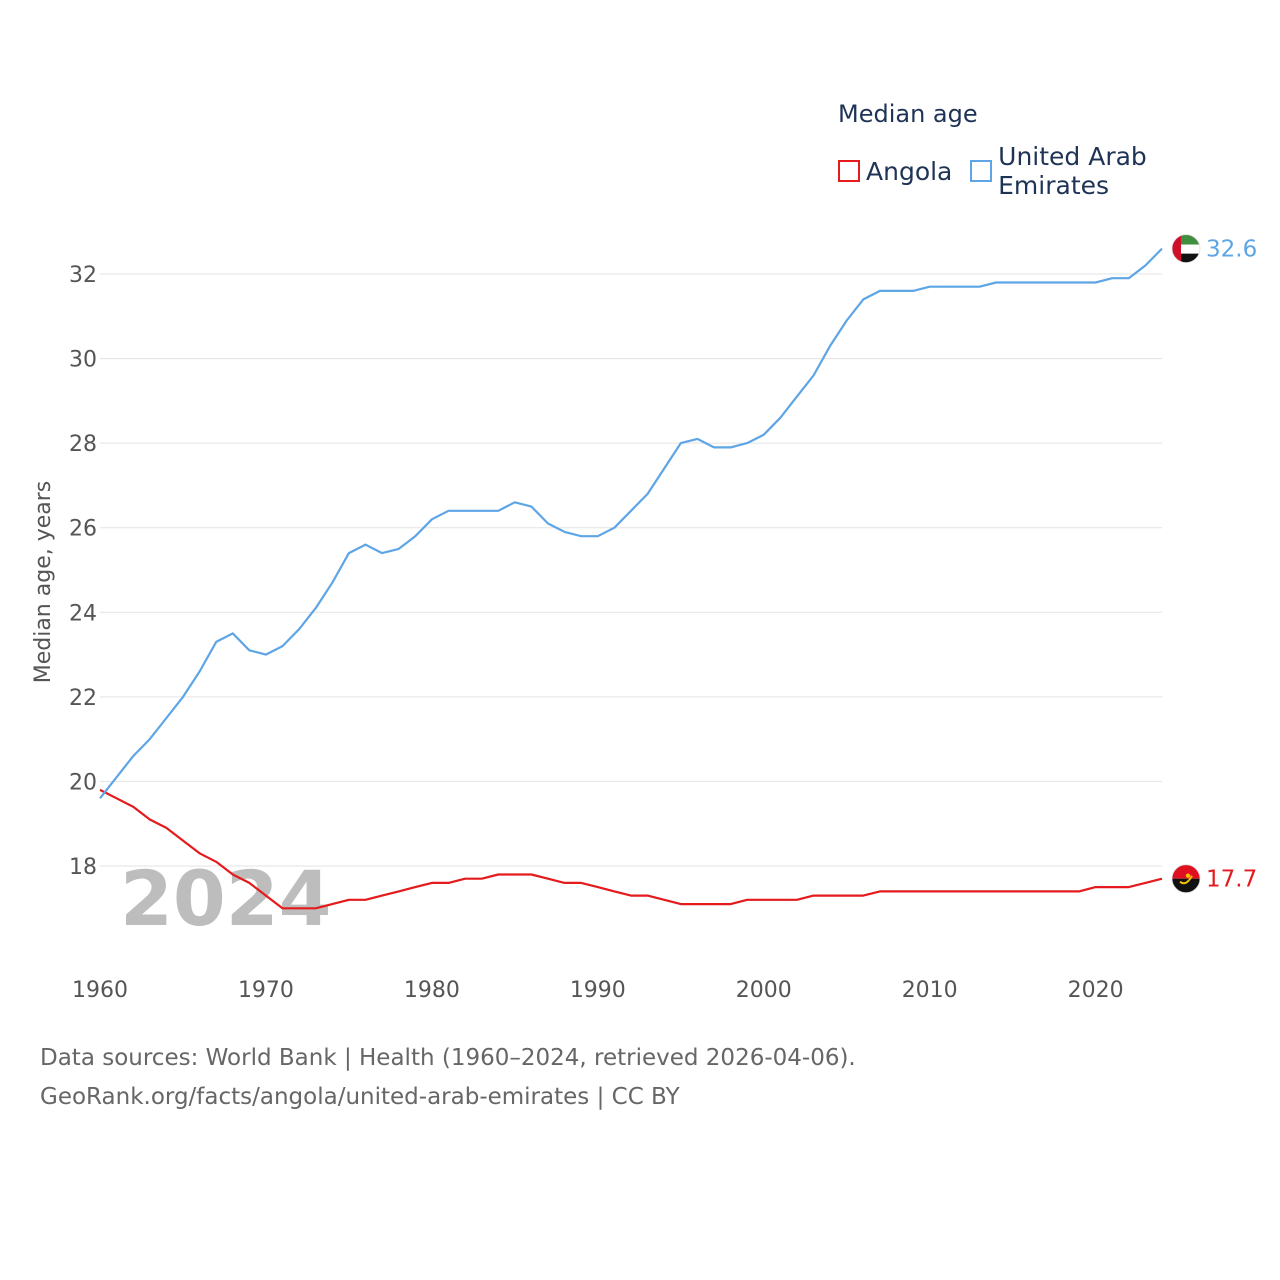 The height and width of the screenshot is (1280, 1280). What do you see at coordinates (83, 275) in the screenshot?
I see `y-tick-label-32: 32` at bounding box center [83, 275].